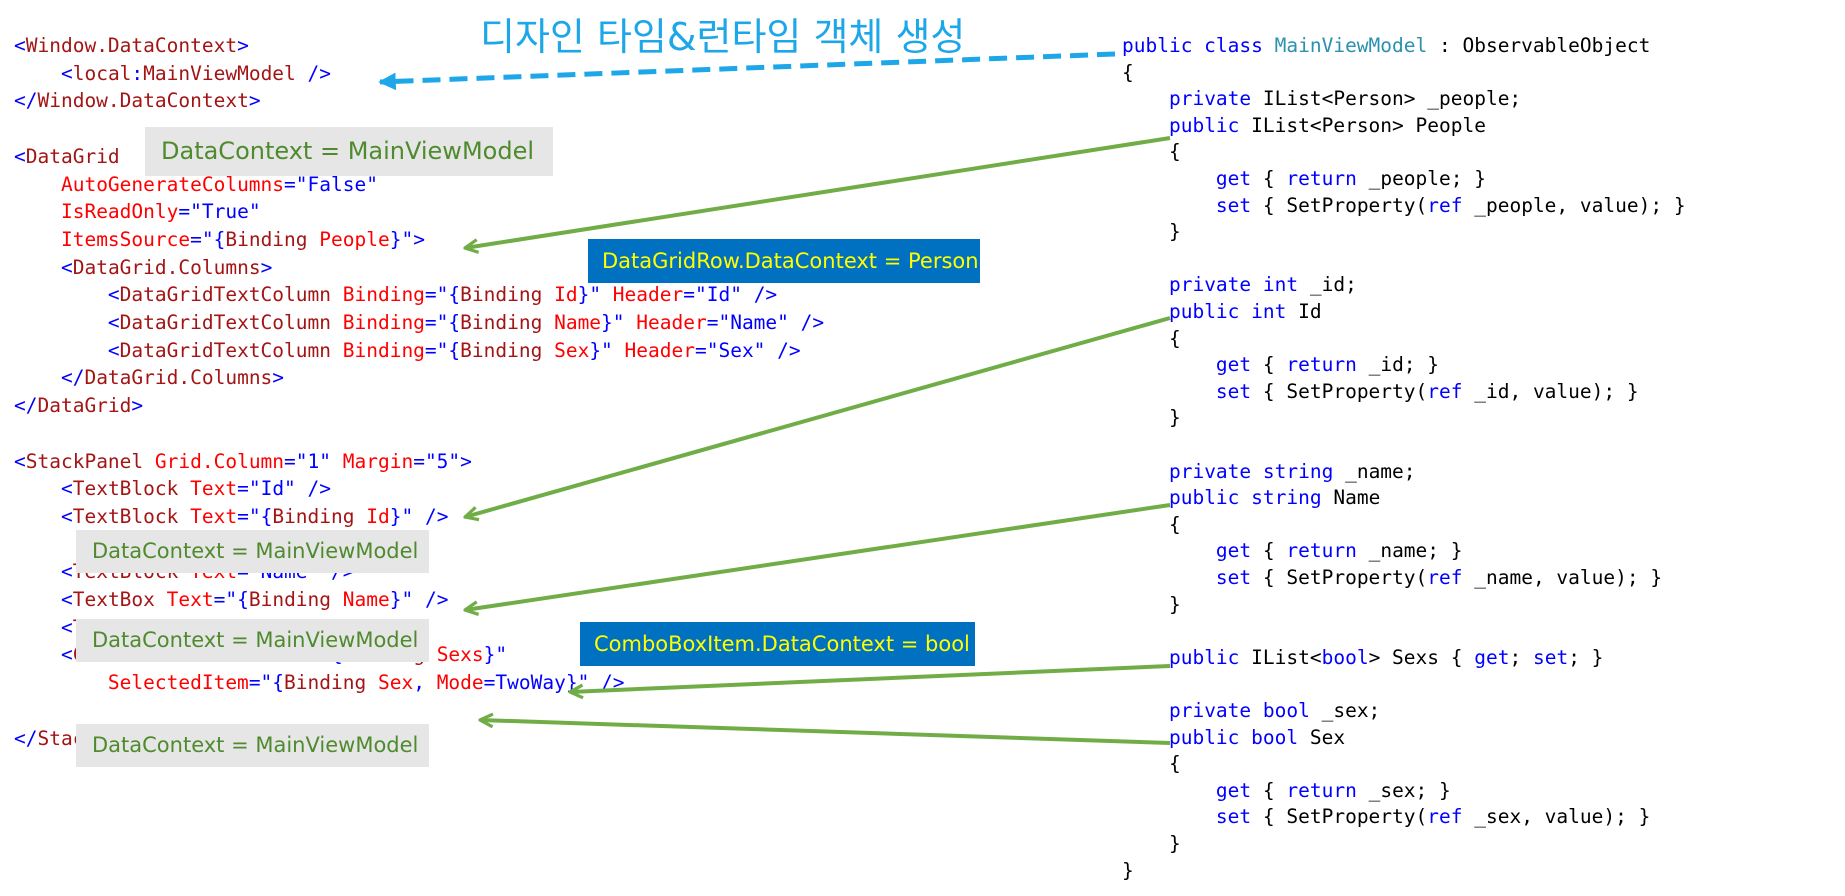 The width and height of the screenshot is (1845, 896). Describe the element at coordinates (1286, 657) in the screenshot. I see `code-token: IList<` at that location.